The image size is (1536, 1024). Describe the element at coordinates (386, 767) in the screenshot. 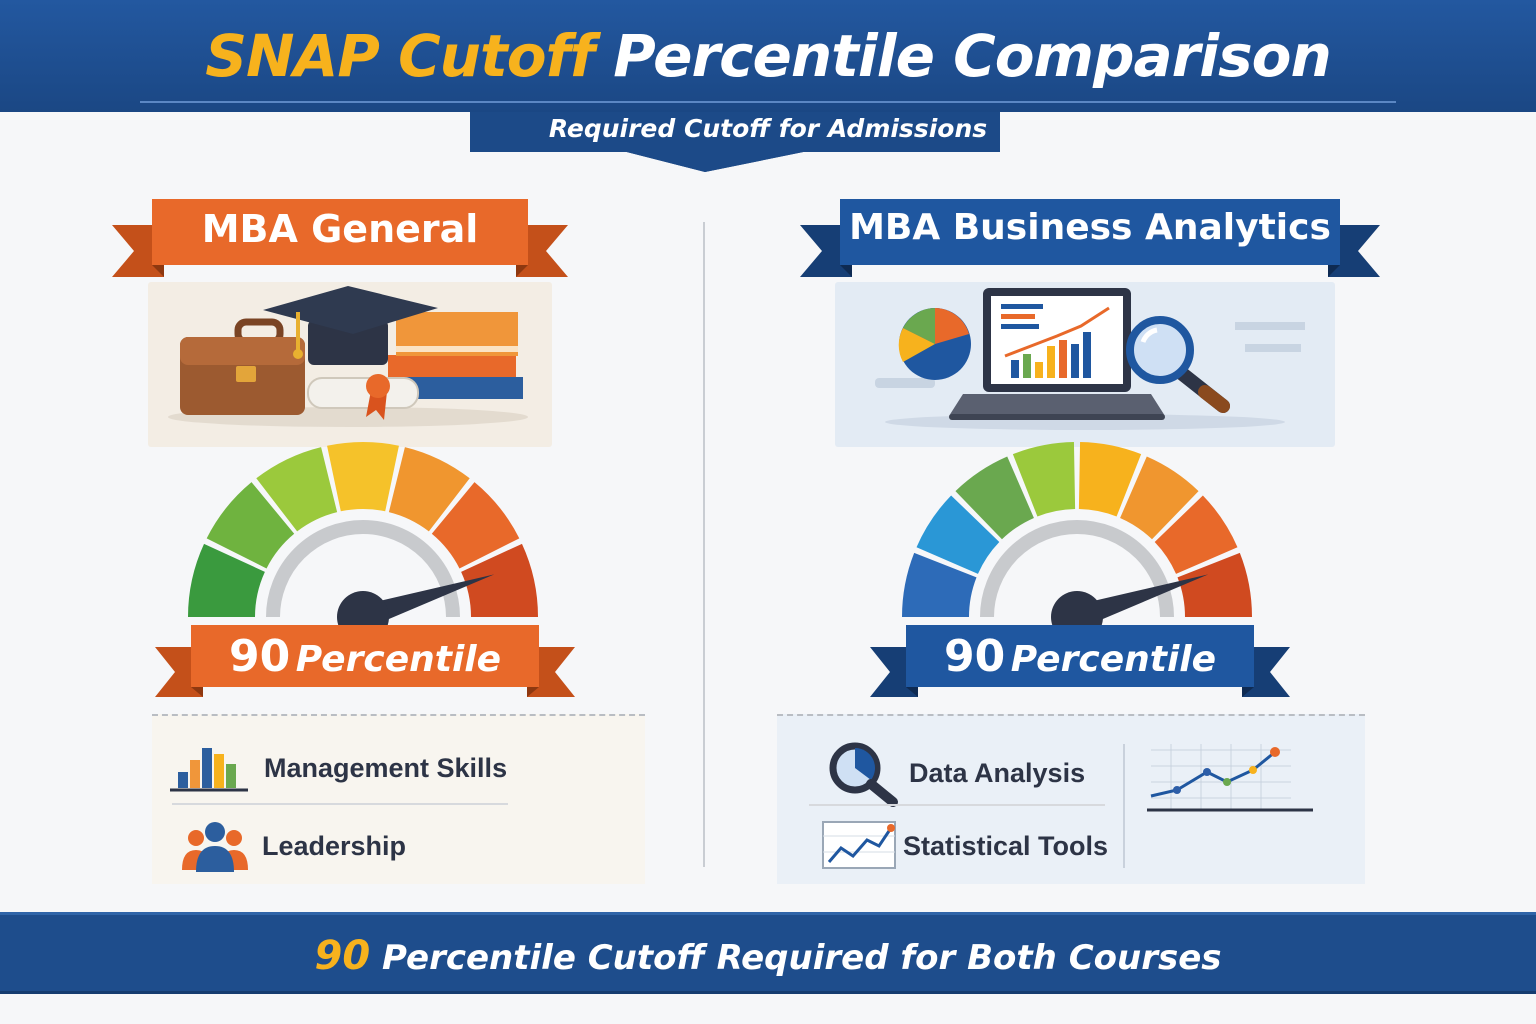

I see `skill-label-management: Management Skills` at that location.